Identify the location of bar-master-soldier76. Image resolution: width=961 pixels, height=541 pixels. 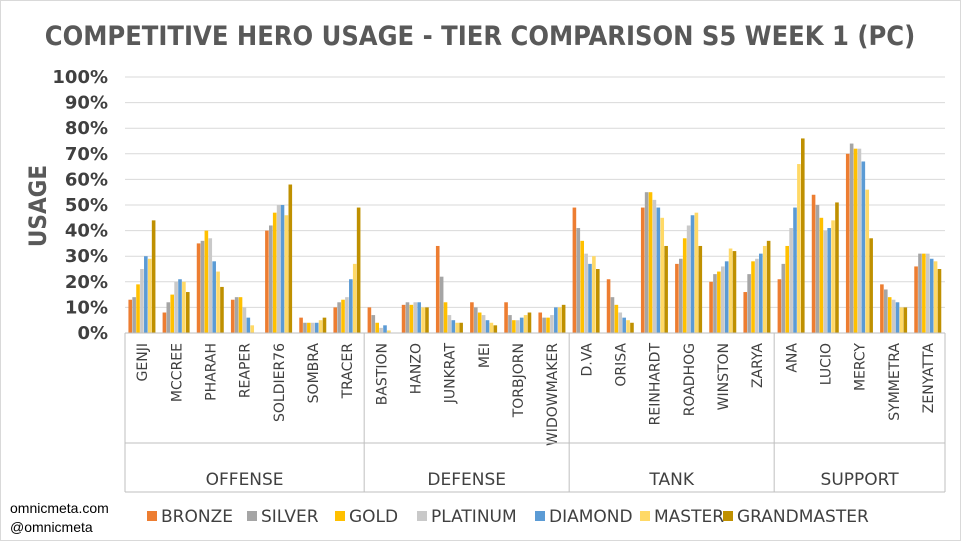
(286, 274).